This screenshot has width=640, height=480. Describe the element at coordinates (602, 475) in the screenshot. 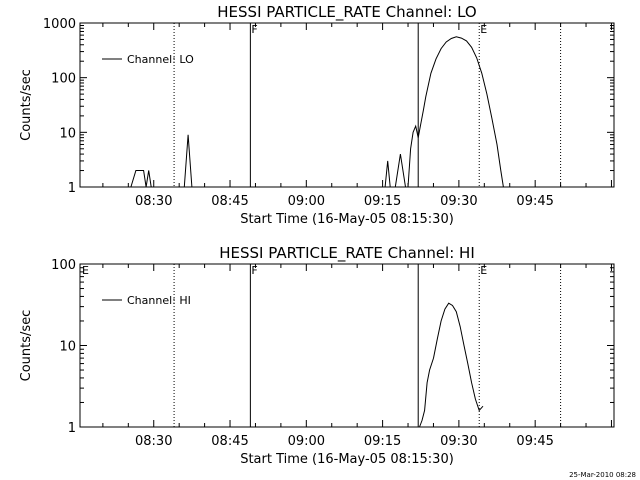

I see `footer-timestamp: 25-Mar-2010 08:28` at that location.